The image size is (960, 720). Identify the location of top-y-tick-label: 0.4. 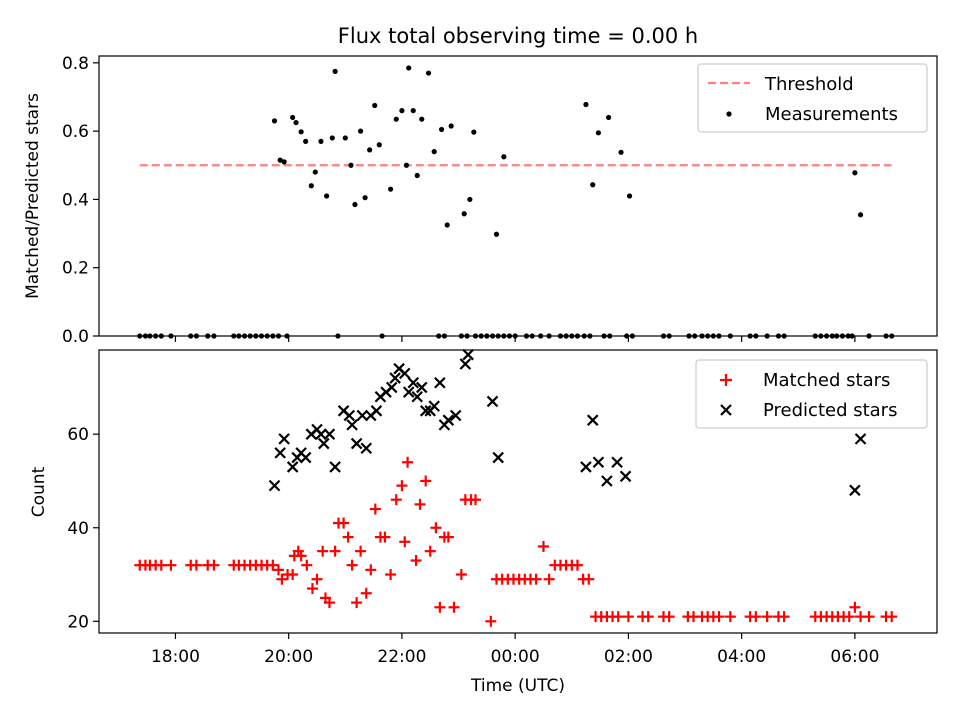
(75, 200).